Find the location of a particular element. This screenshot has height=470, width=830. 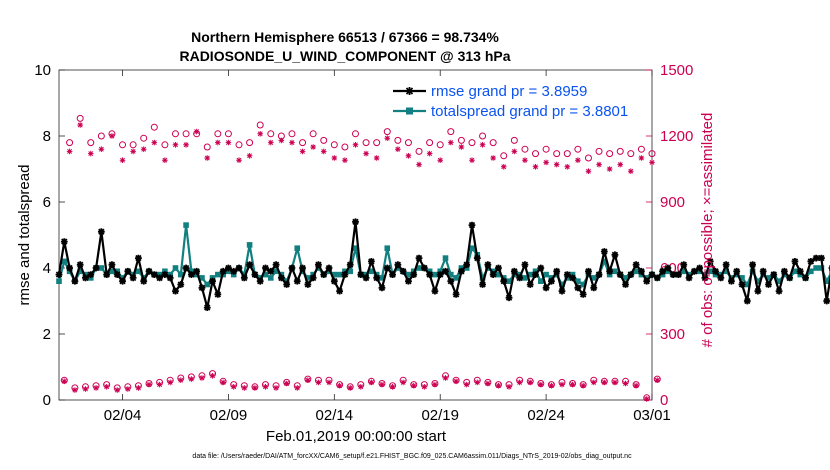

x-tick-label: 02/19 is located at coordinates (440, 415).